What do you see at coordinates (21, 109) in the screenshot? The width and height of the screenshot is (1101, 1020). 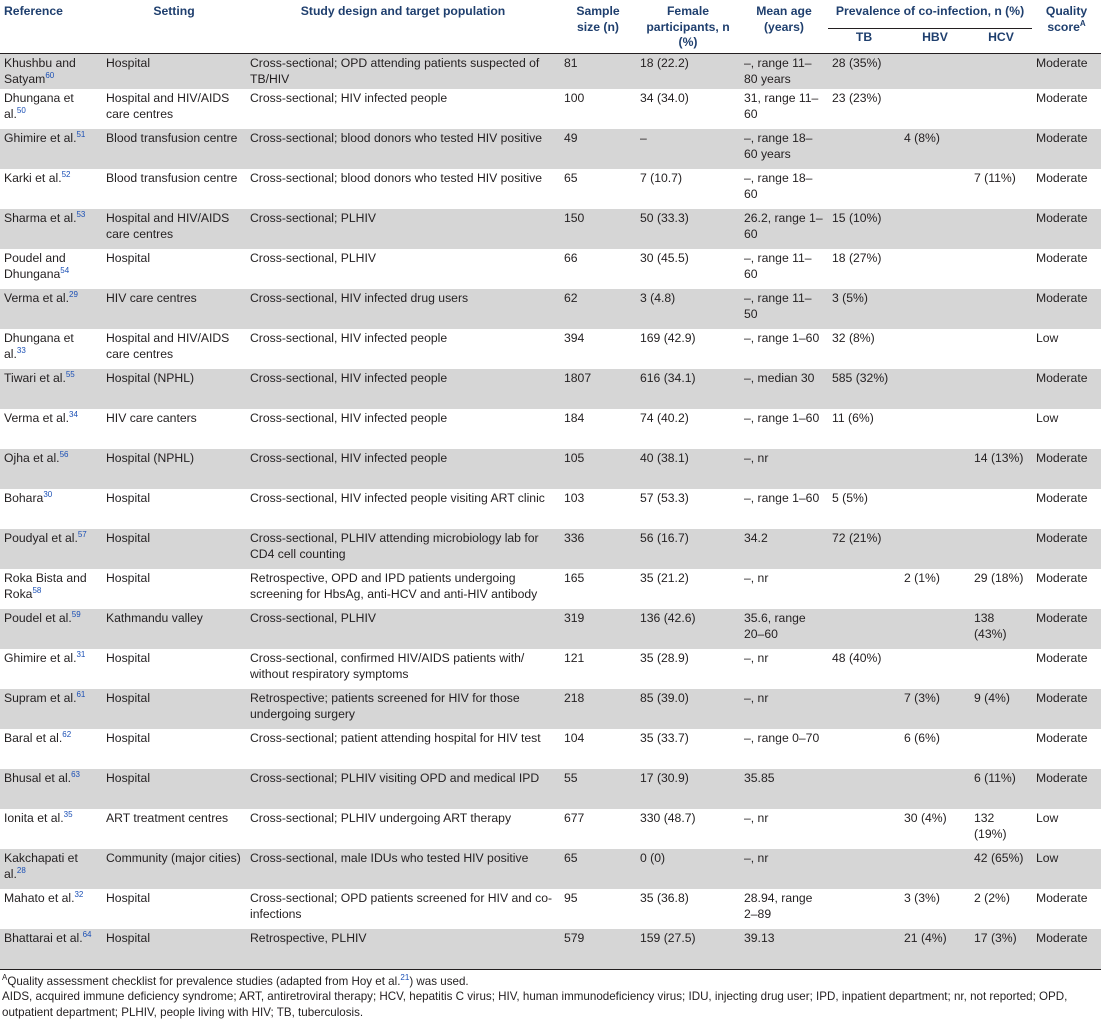 I see `citation-link: 50` at bounding box center [21, 109].